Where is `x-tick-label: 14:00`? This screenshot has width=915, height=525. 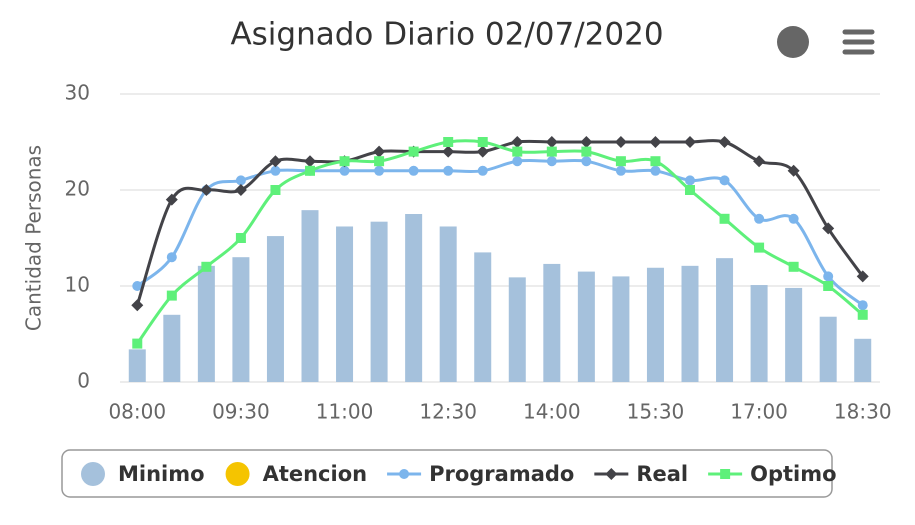
x-tick-label: 14:00 is located at coordinates (552, 412).